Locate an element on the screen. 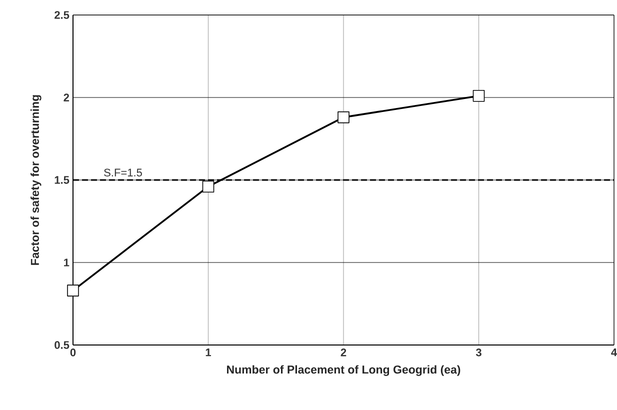 Image resolution: width=617 pixels, height=410 pixels. x-tick-label: 3 is located at coordinates (479, 352).